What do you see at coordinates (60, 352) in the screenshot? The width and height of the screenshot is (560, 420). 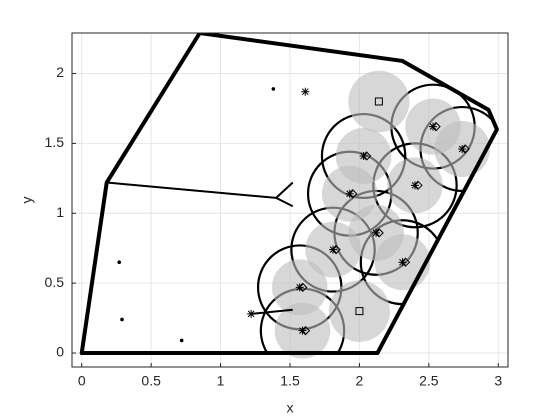 I see `y-tick-label: 0` at bounding box center [60, 352].